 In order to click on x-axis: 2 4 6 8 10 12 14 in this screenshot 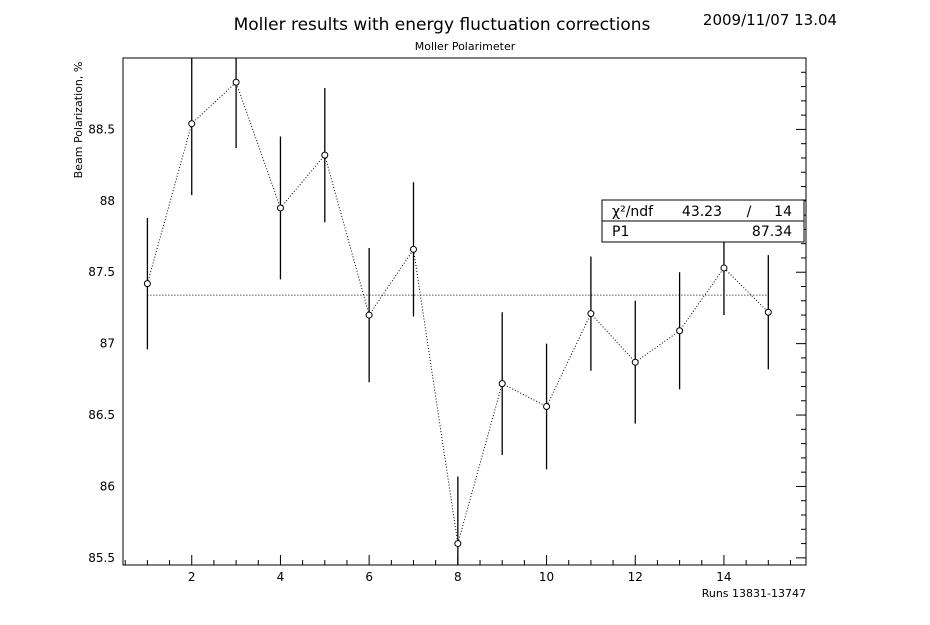, I will do `click(457, 569)`.